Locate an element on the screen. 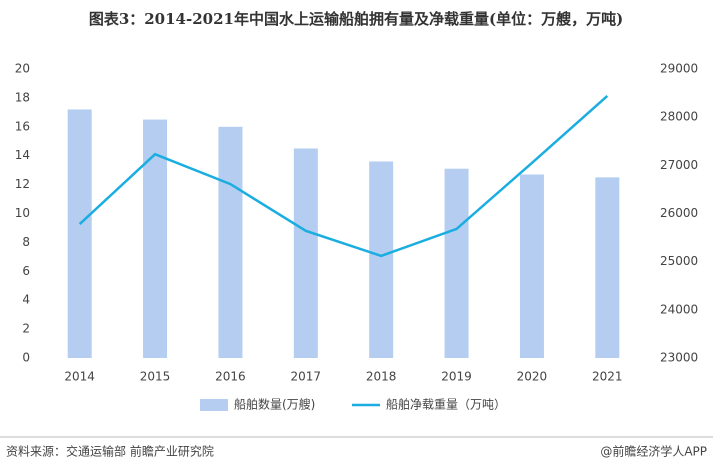 The height and width of the screenshot is (469, 713). y-tick-label: 4 is located at coordinates (26, 300).